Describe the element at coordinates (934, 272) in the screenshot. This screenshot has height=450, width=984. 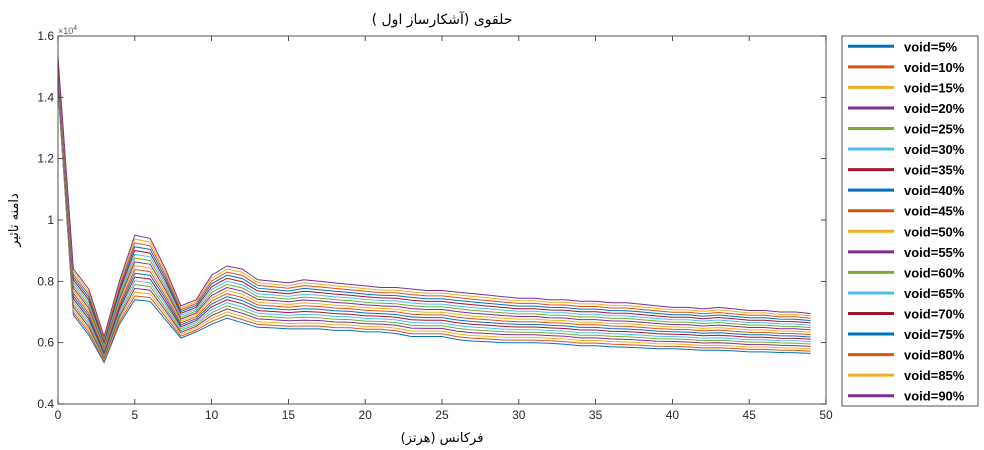
I see `legend-entry-label: void=60%` at that location.